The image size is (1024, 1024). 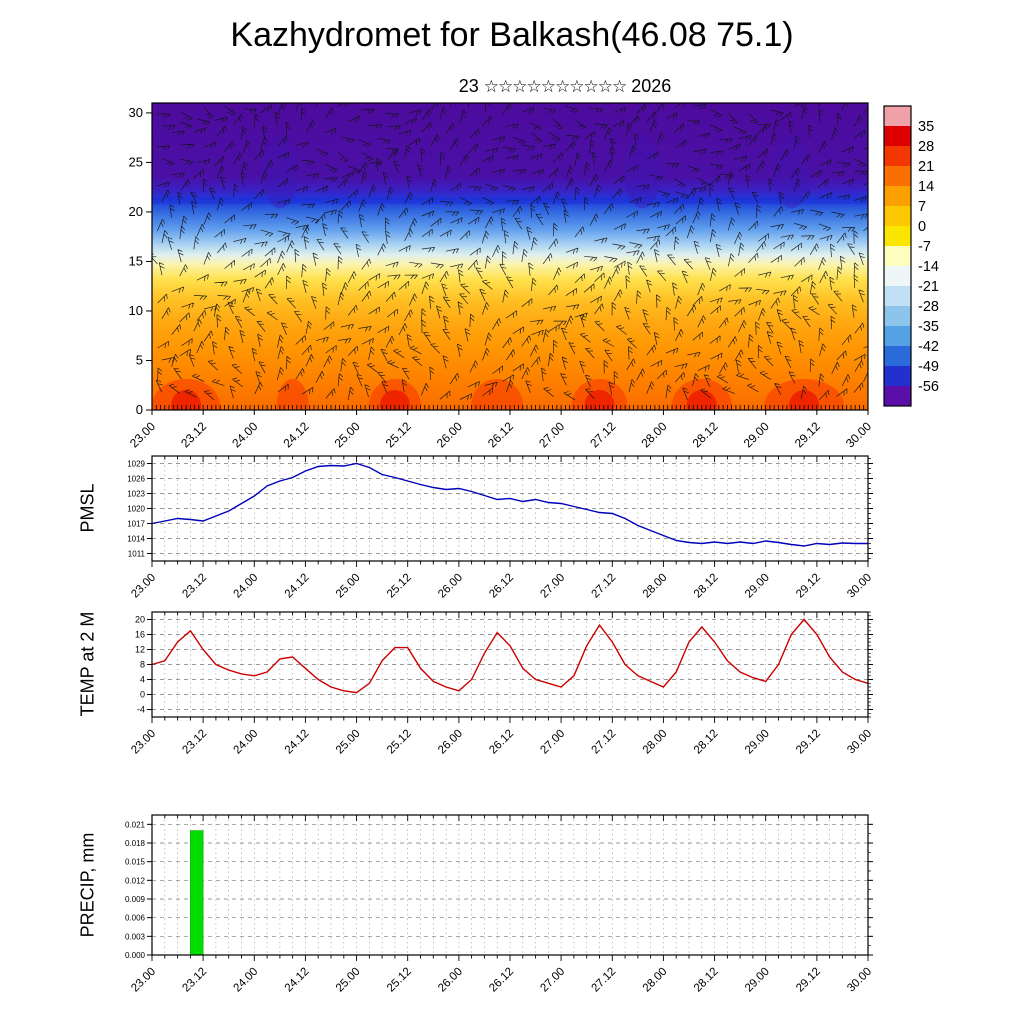 I want to click on date-day: 23, so click(x=468, y=86).